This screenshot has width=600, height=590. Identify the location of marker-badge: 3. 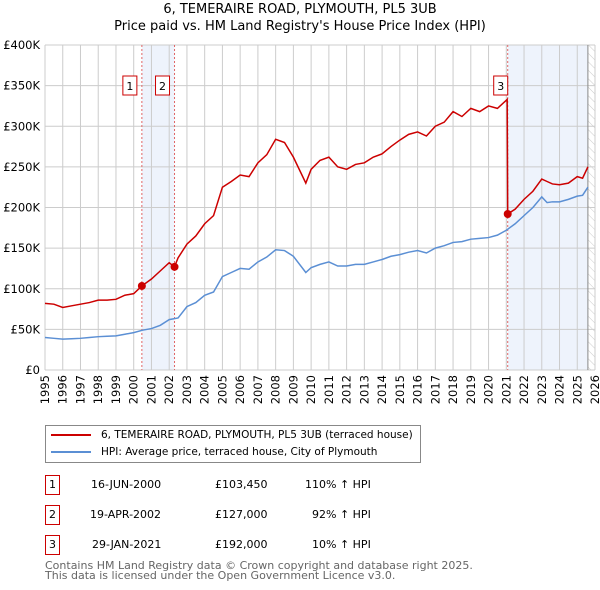
(52, 545).